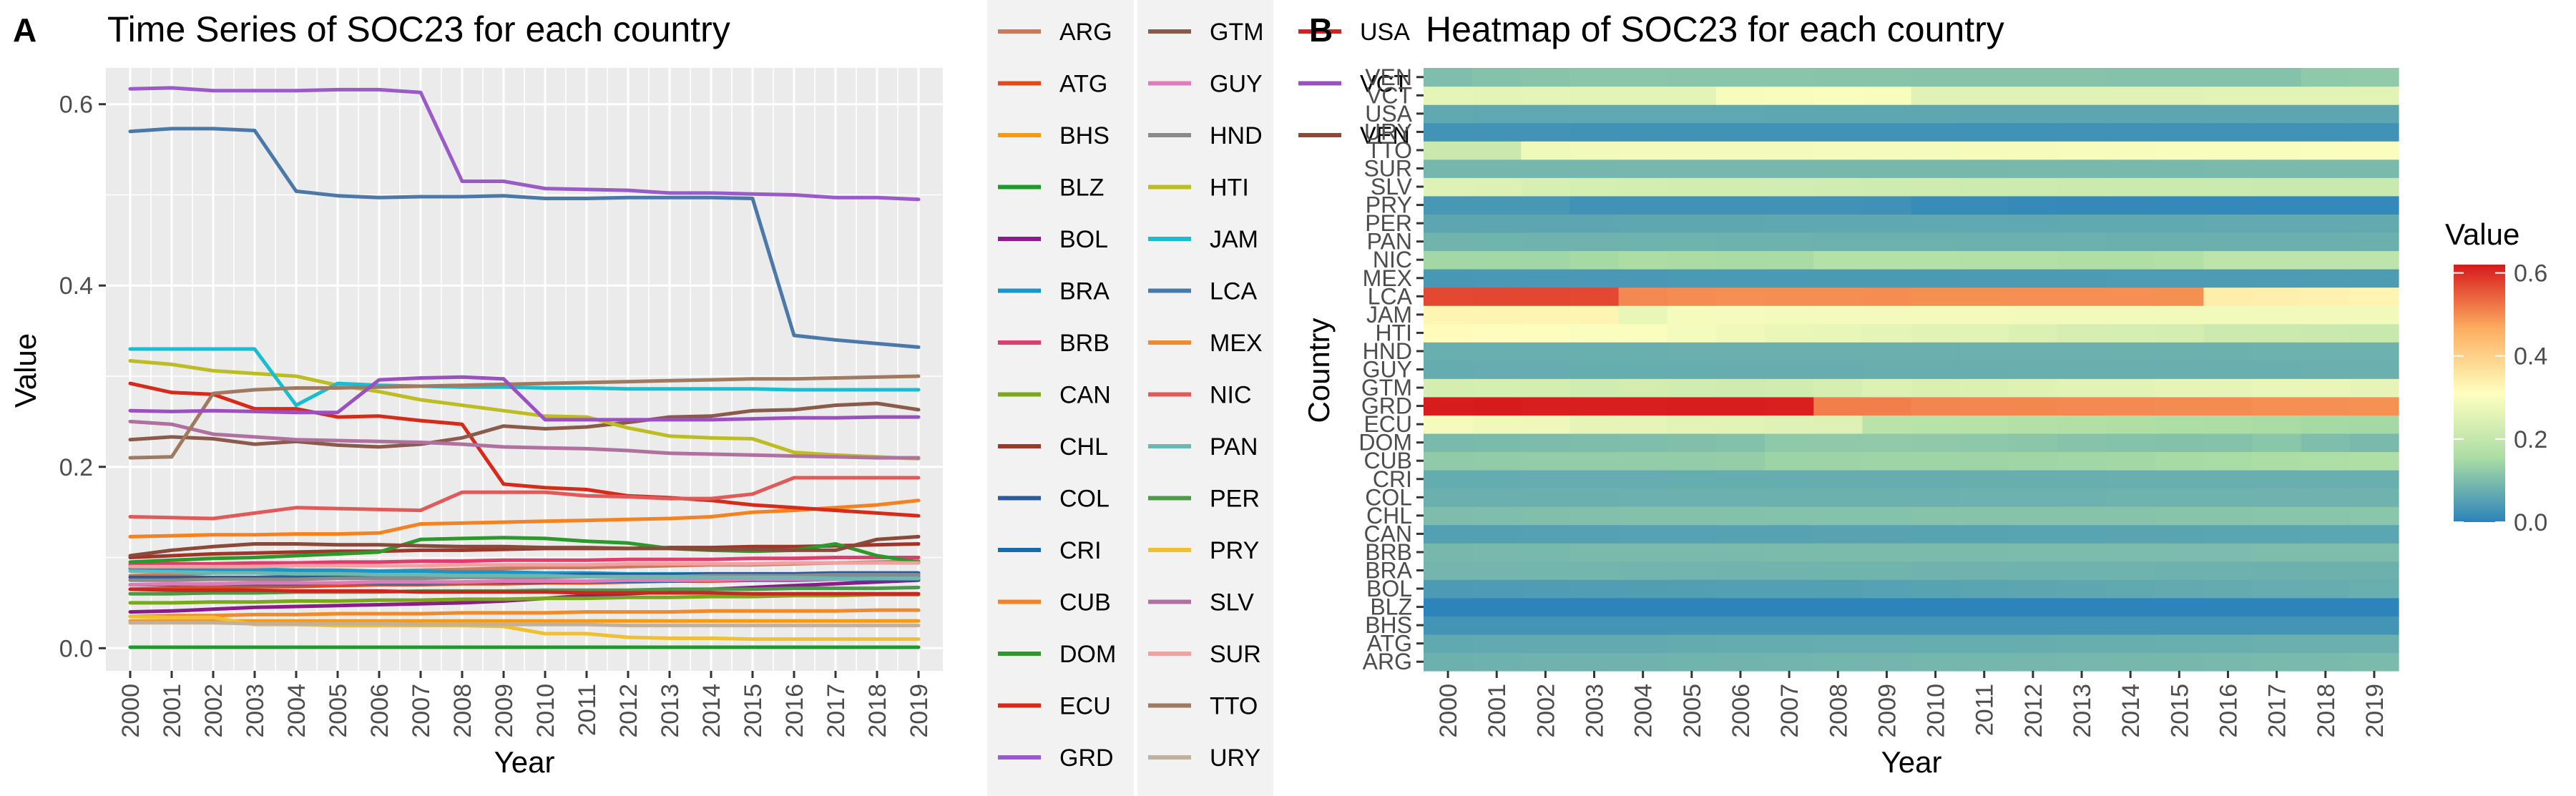  Describe the element at coordinates (524, 591) in the screenshot. I see `series-line-usa` at that location.